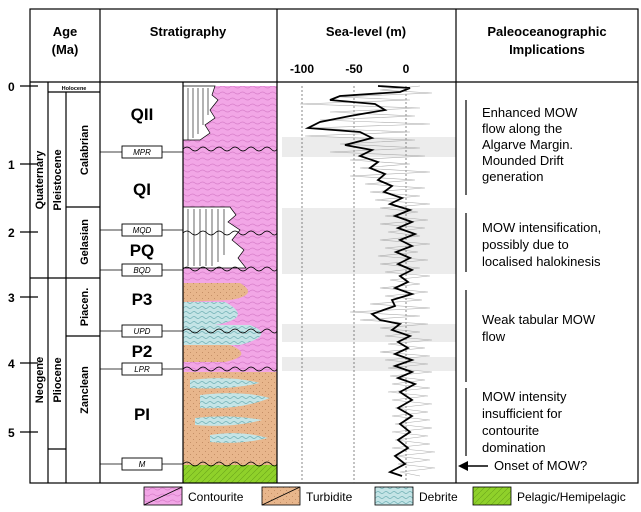  Describe the element at coordinates (394, 496) in the screenshot. I see `legend-swatch-debrite` at that location.